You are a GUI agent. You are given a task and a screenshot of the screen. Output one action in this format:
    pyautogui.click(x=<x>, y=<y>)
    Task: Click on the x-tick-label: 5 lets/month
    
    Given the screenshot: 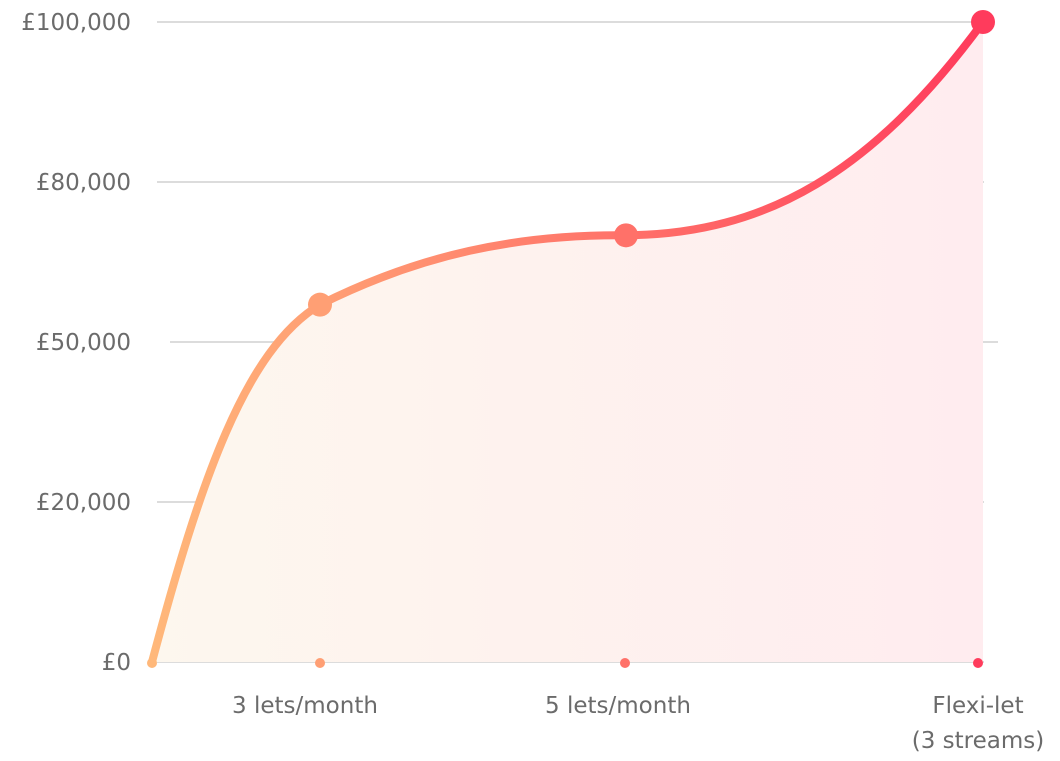 What is the action you would take?
    pyautogui.click(x=618, y=706)
    